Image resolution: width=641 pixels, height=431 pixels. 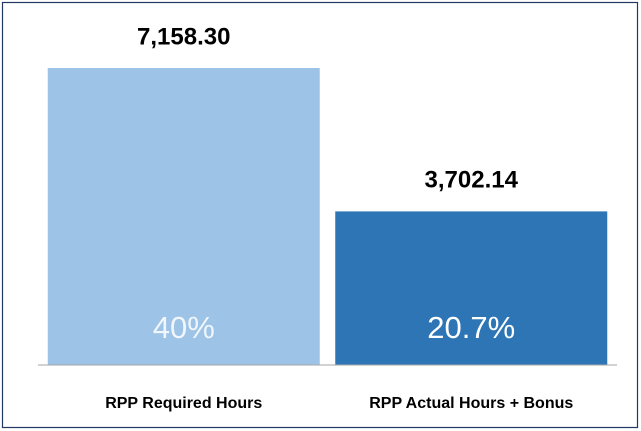 I want to click on share-label: 40%, so click(x=184, y=327).